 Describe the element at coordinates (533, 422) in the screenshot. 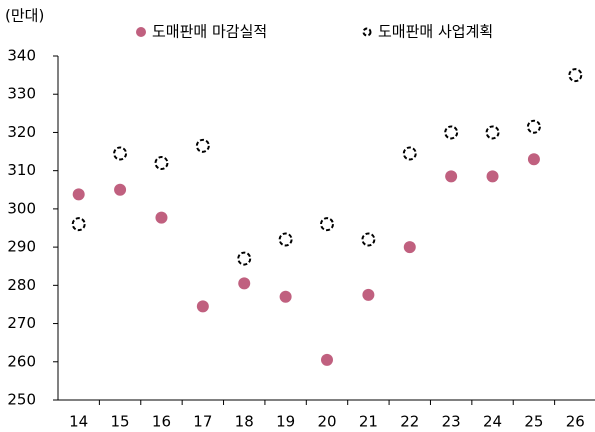

I see `x-tick-label: 25` at that location.